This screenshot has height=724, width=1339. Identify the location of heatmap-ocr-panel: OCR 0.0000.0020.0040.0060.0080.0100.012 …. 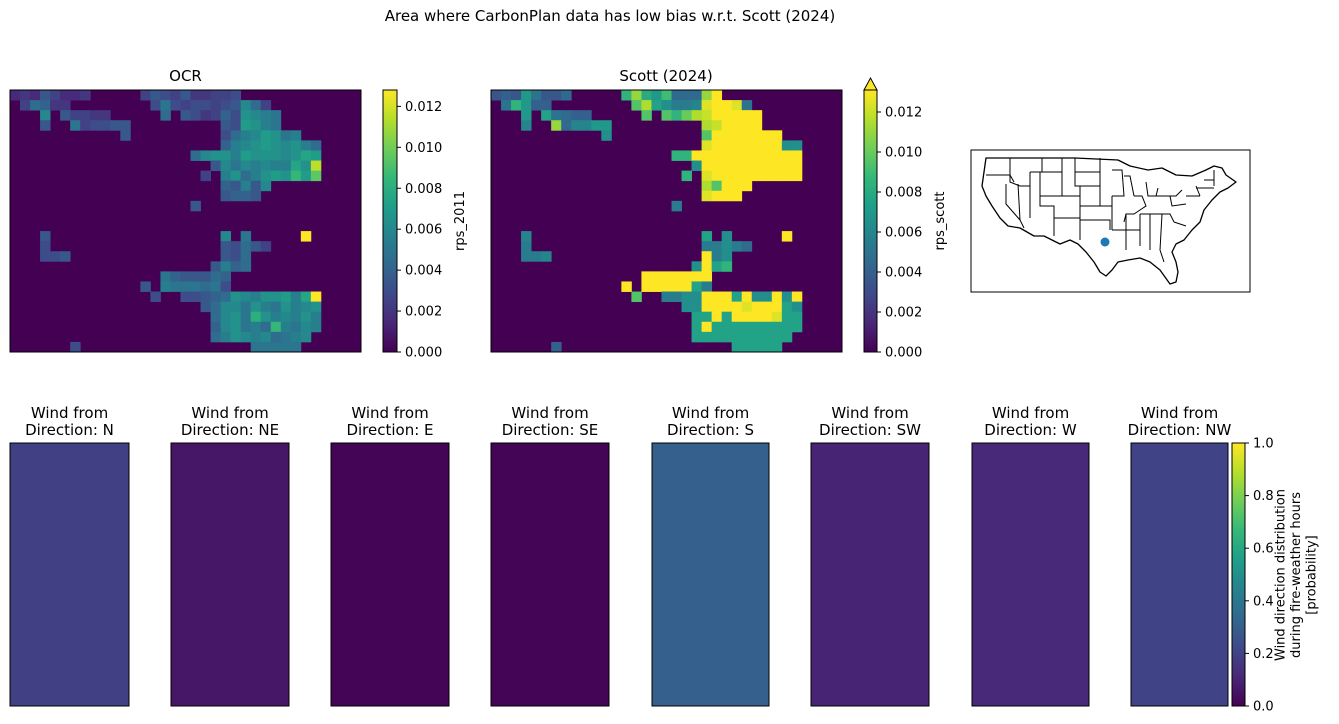
(238, 214).